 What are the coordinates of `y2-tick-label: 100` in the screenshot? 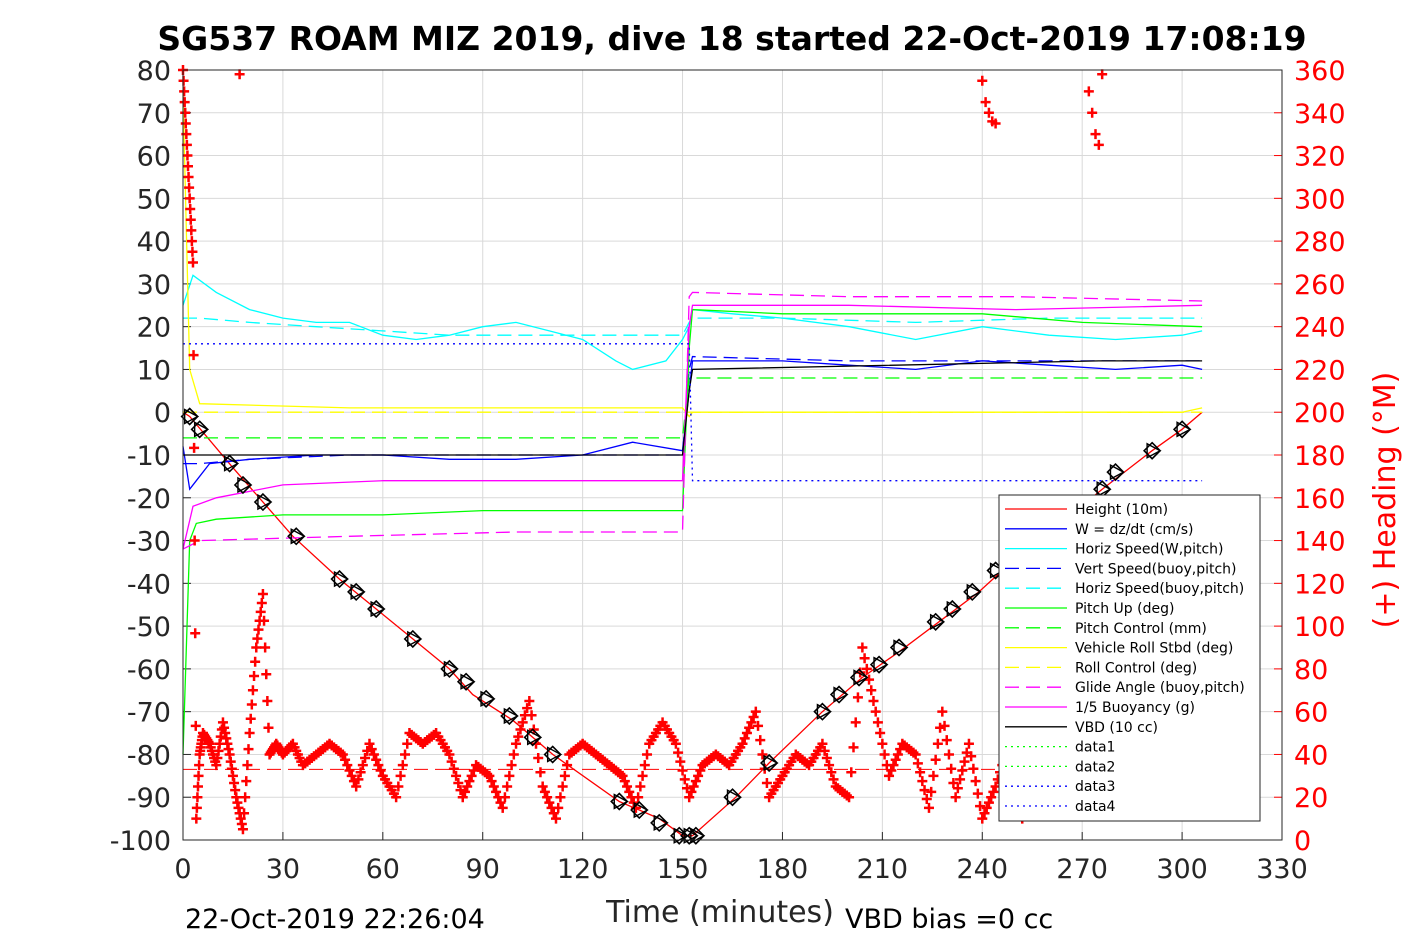 It's located at (1320, 627).